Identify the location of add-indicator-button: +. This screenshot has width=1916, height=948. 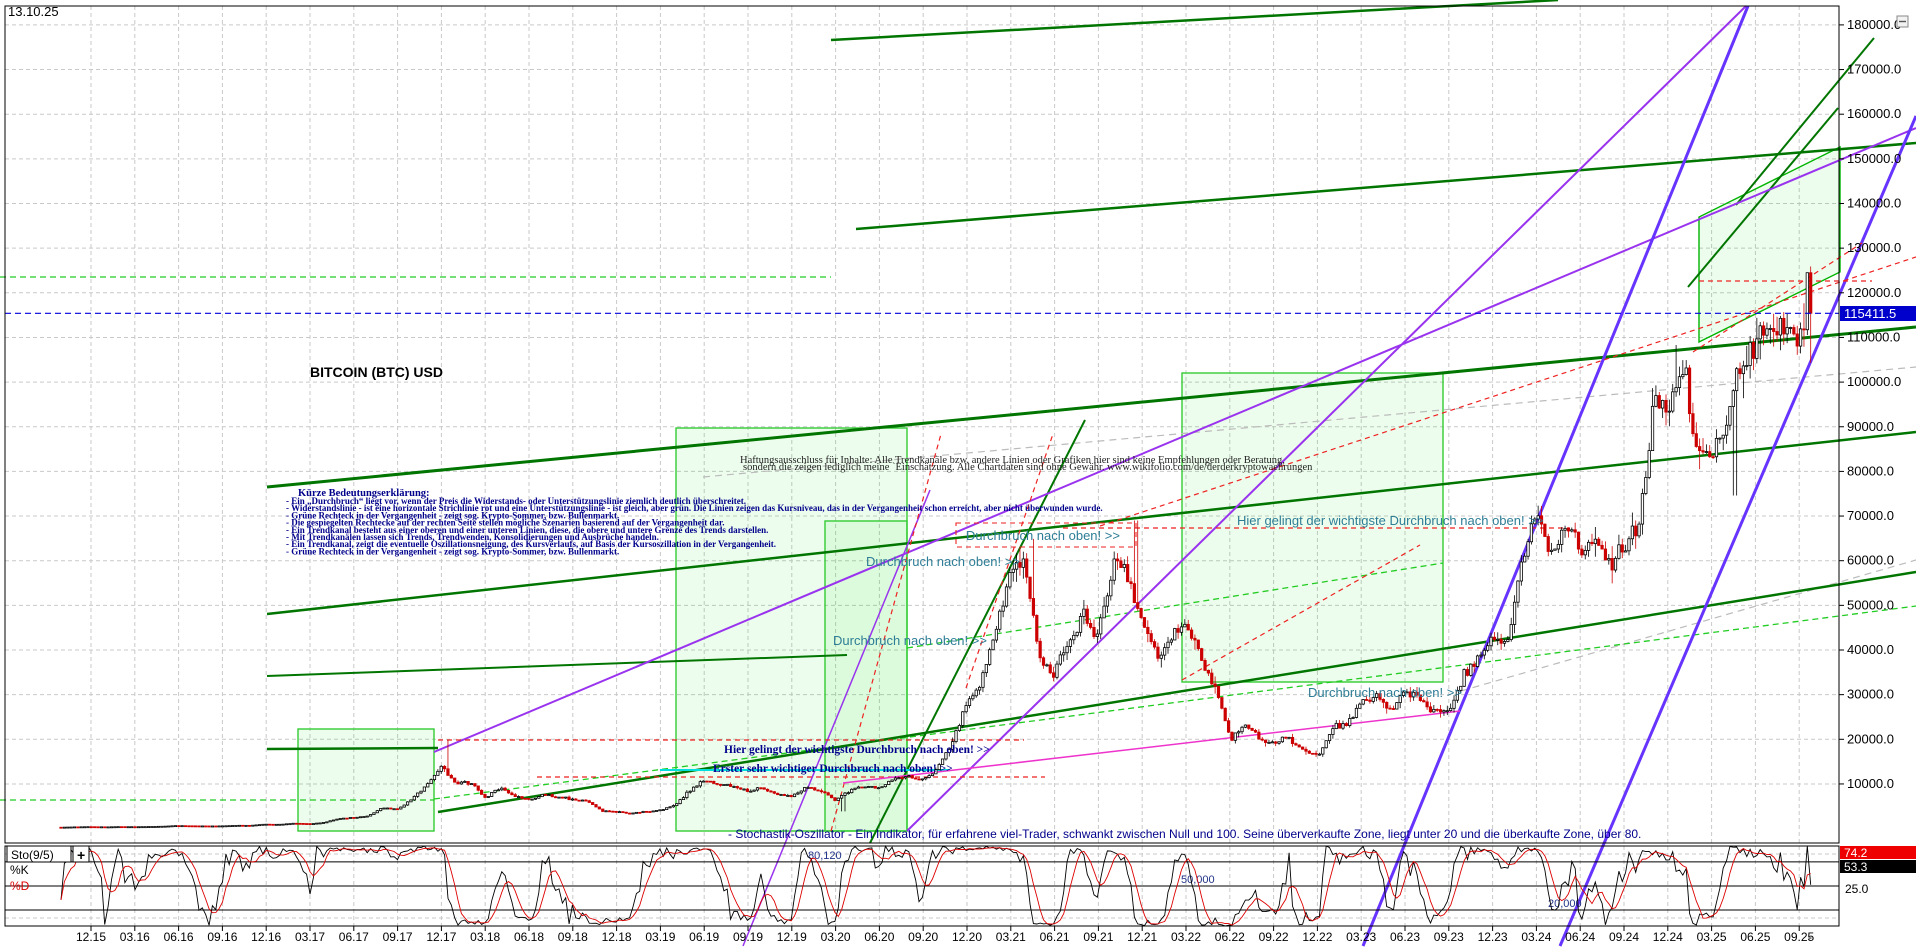
(81, 854).